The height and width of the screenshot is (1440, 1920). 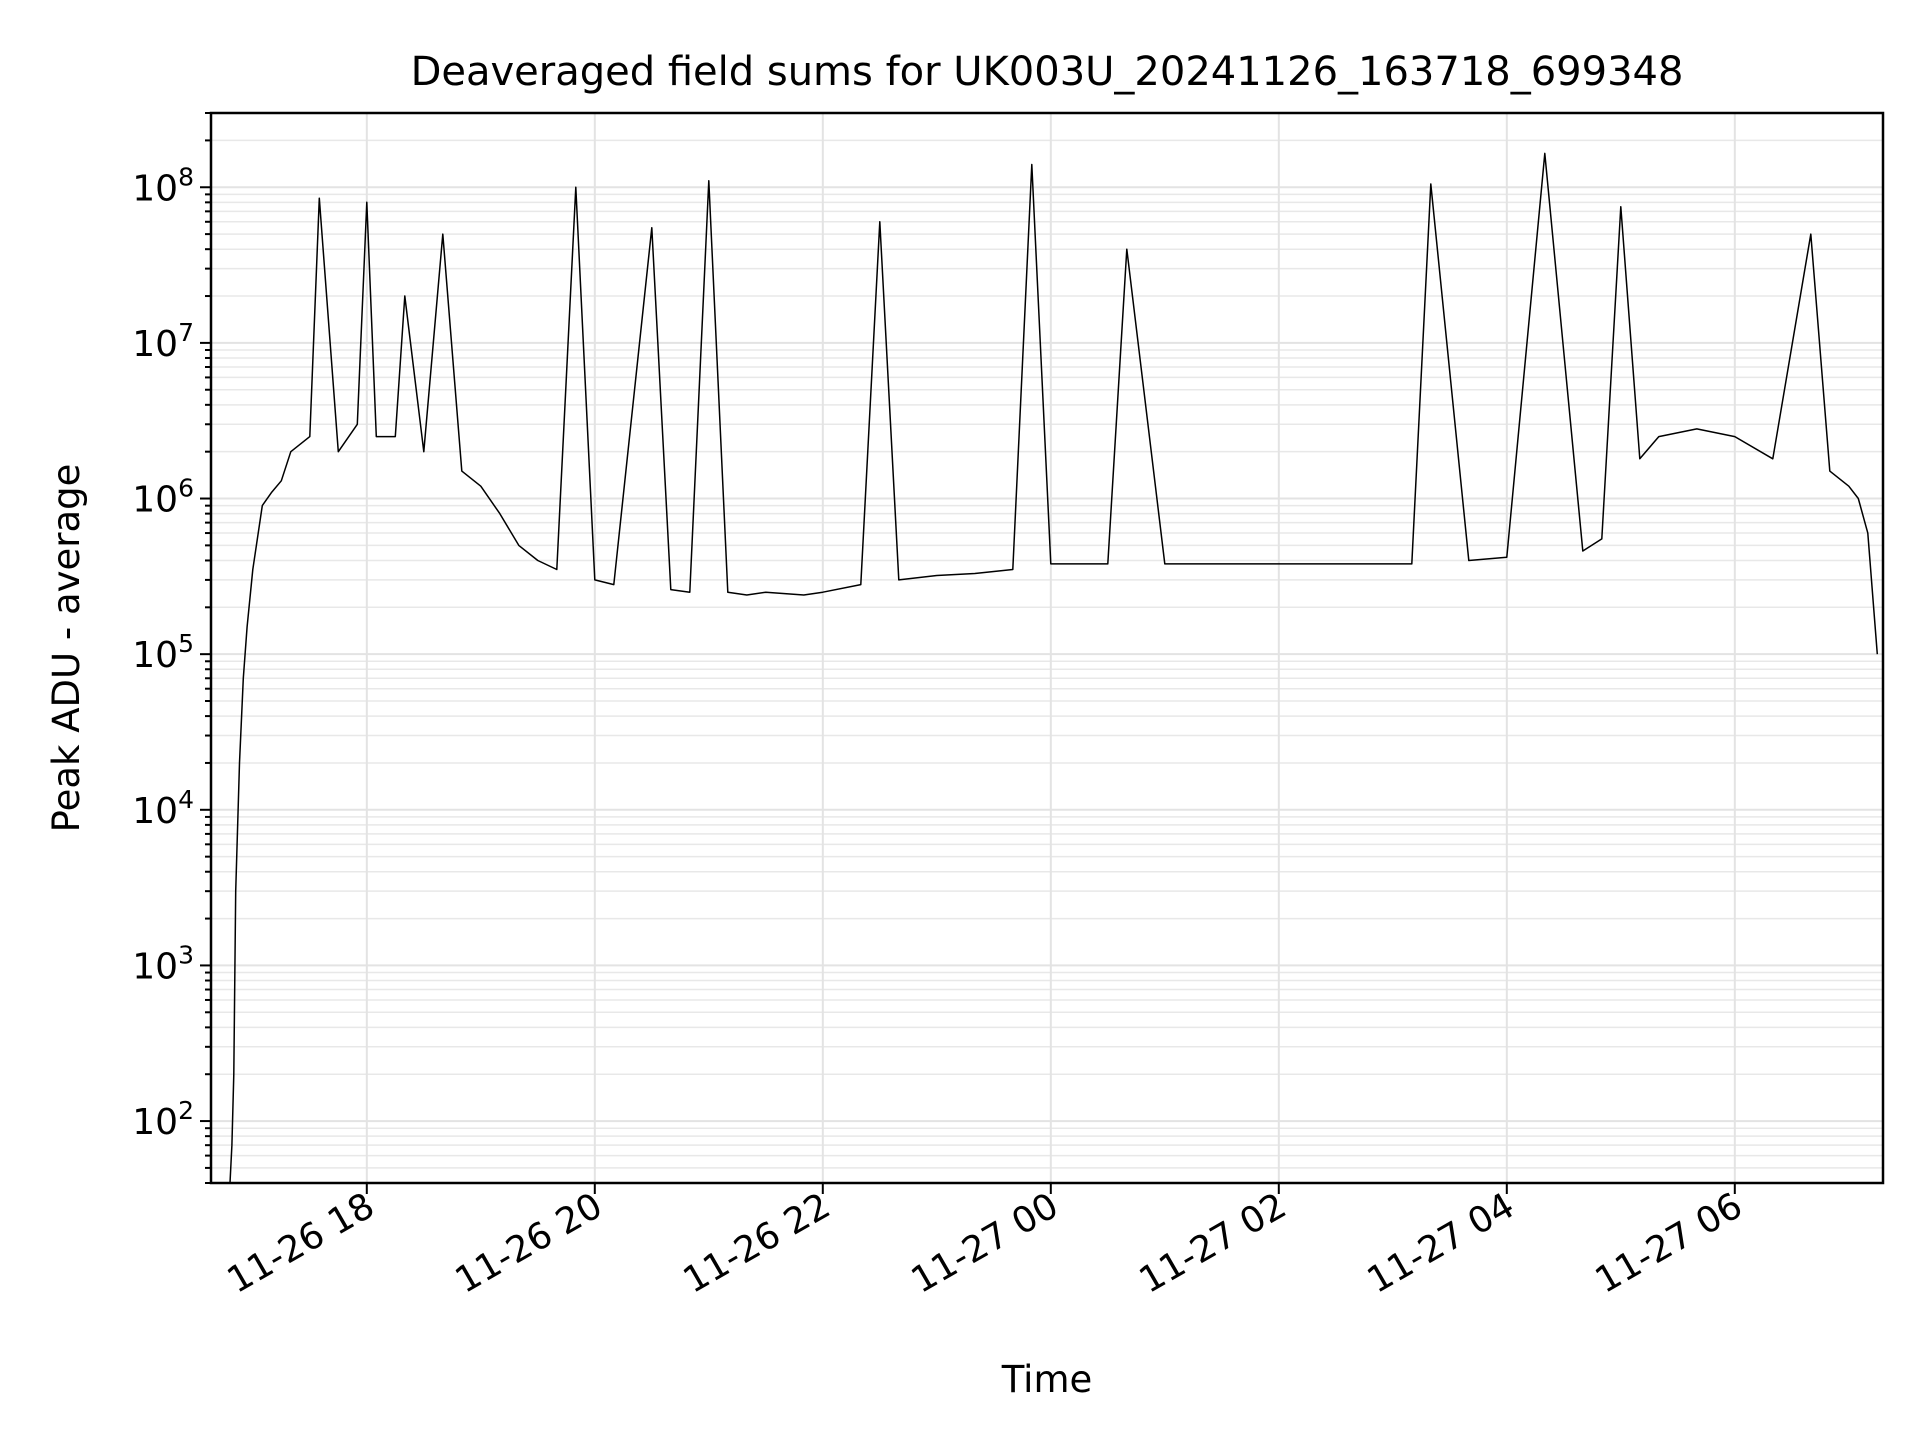 What do you see at coordinates (163, 963) in the screenshot?
I see `y-tick-label: 10³` at bounding box center [163, 963].